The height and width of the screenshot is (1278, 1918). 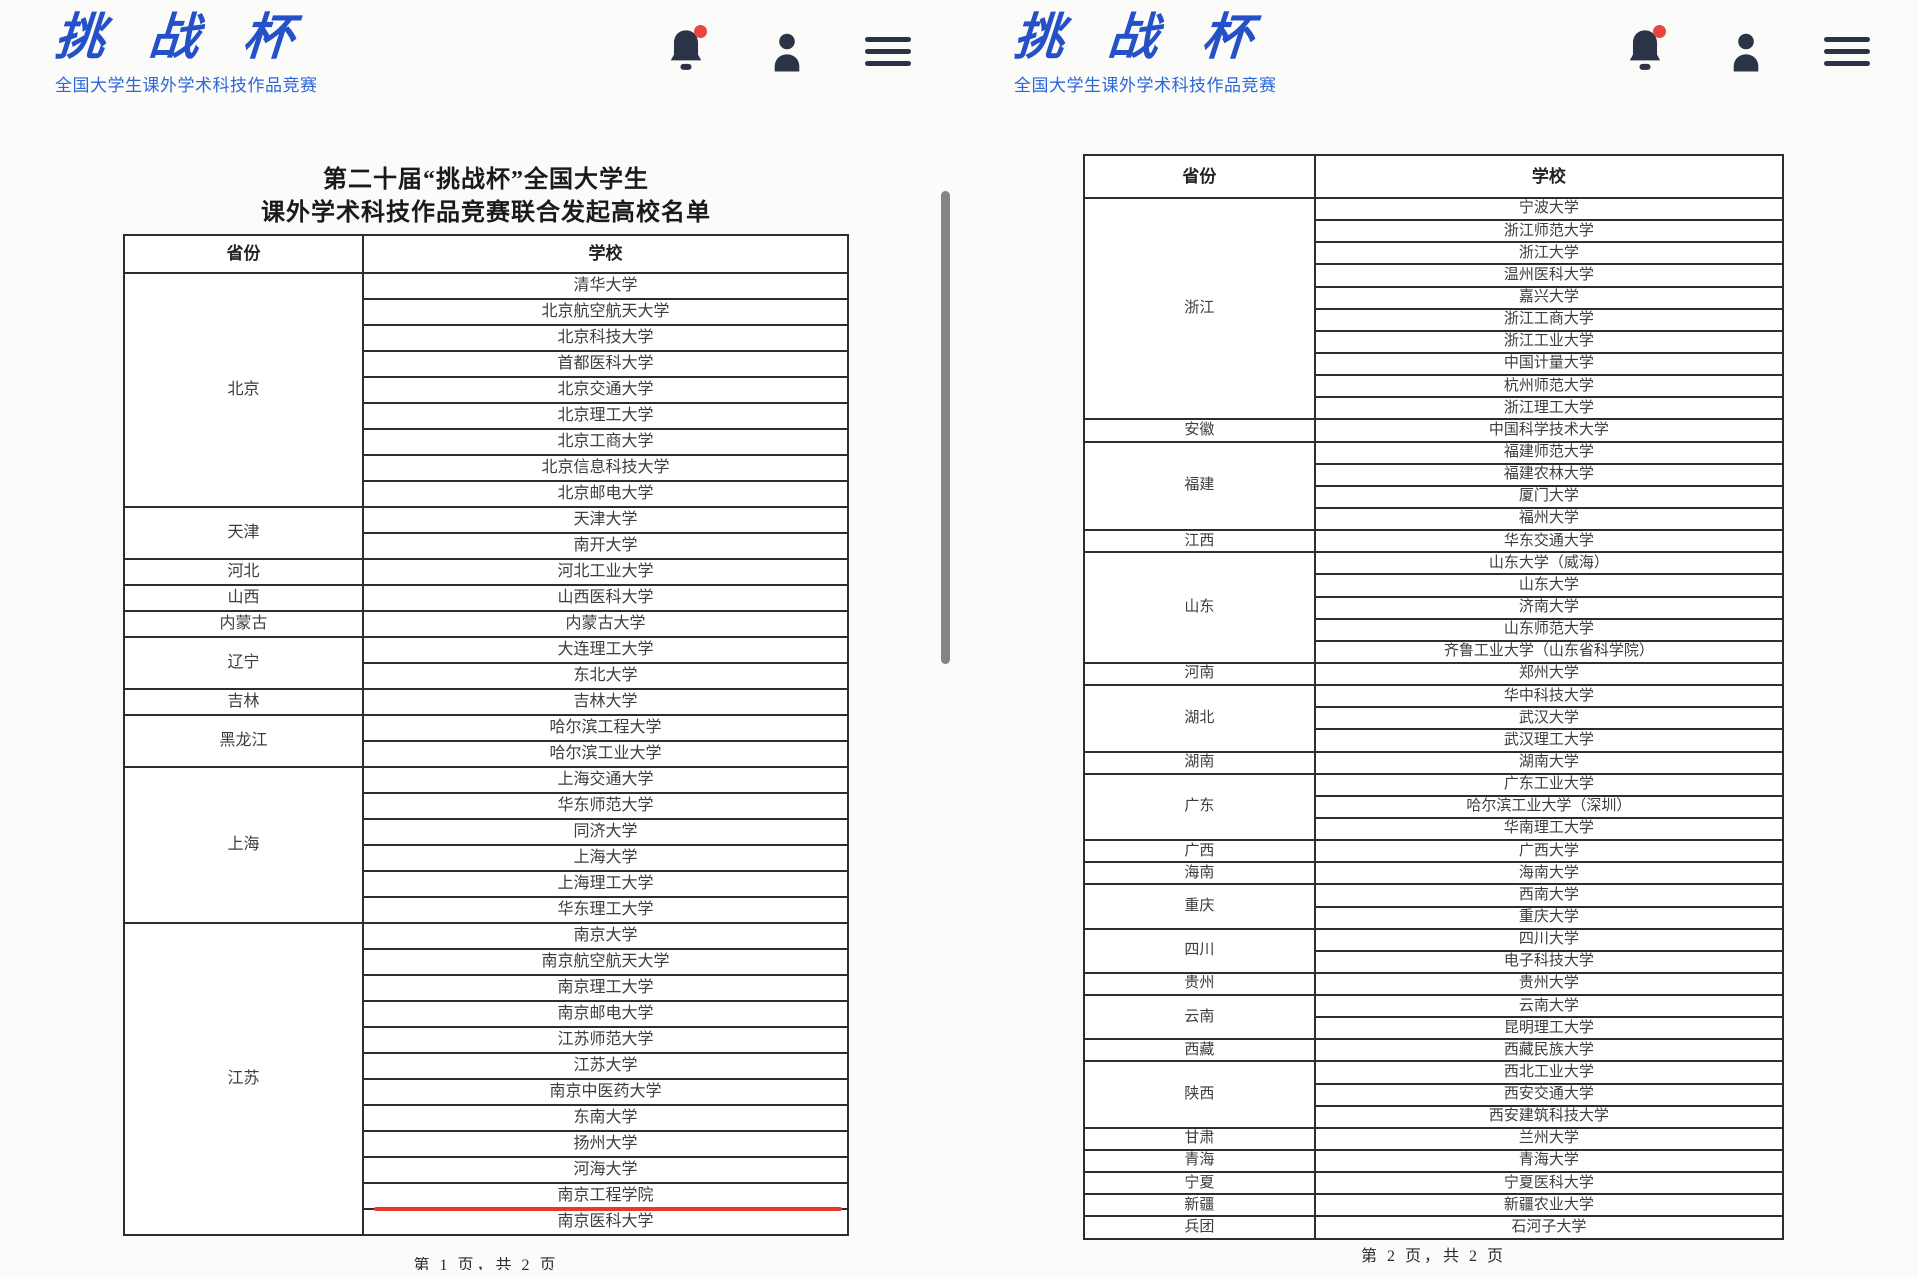 What do you see at coordinates (1549, 1227) in the screenshot?
I see `school-cell: 石河子大学` at bounding box center [1549, 1227].